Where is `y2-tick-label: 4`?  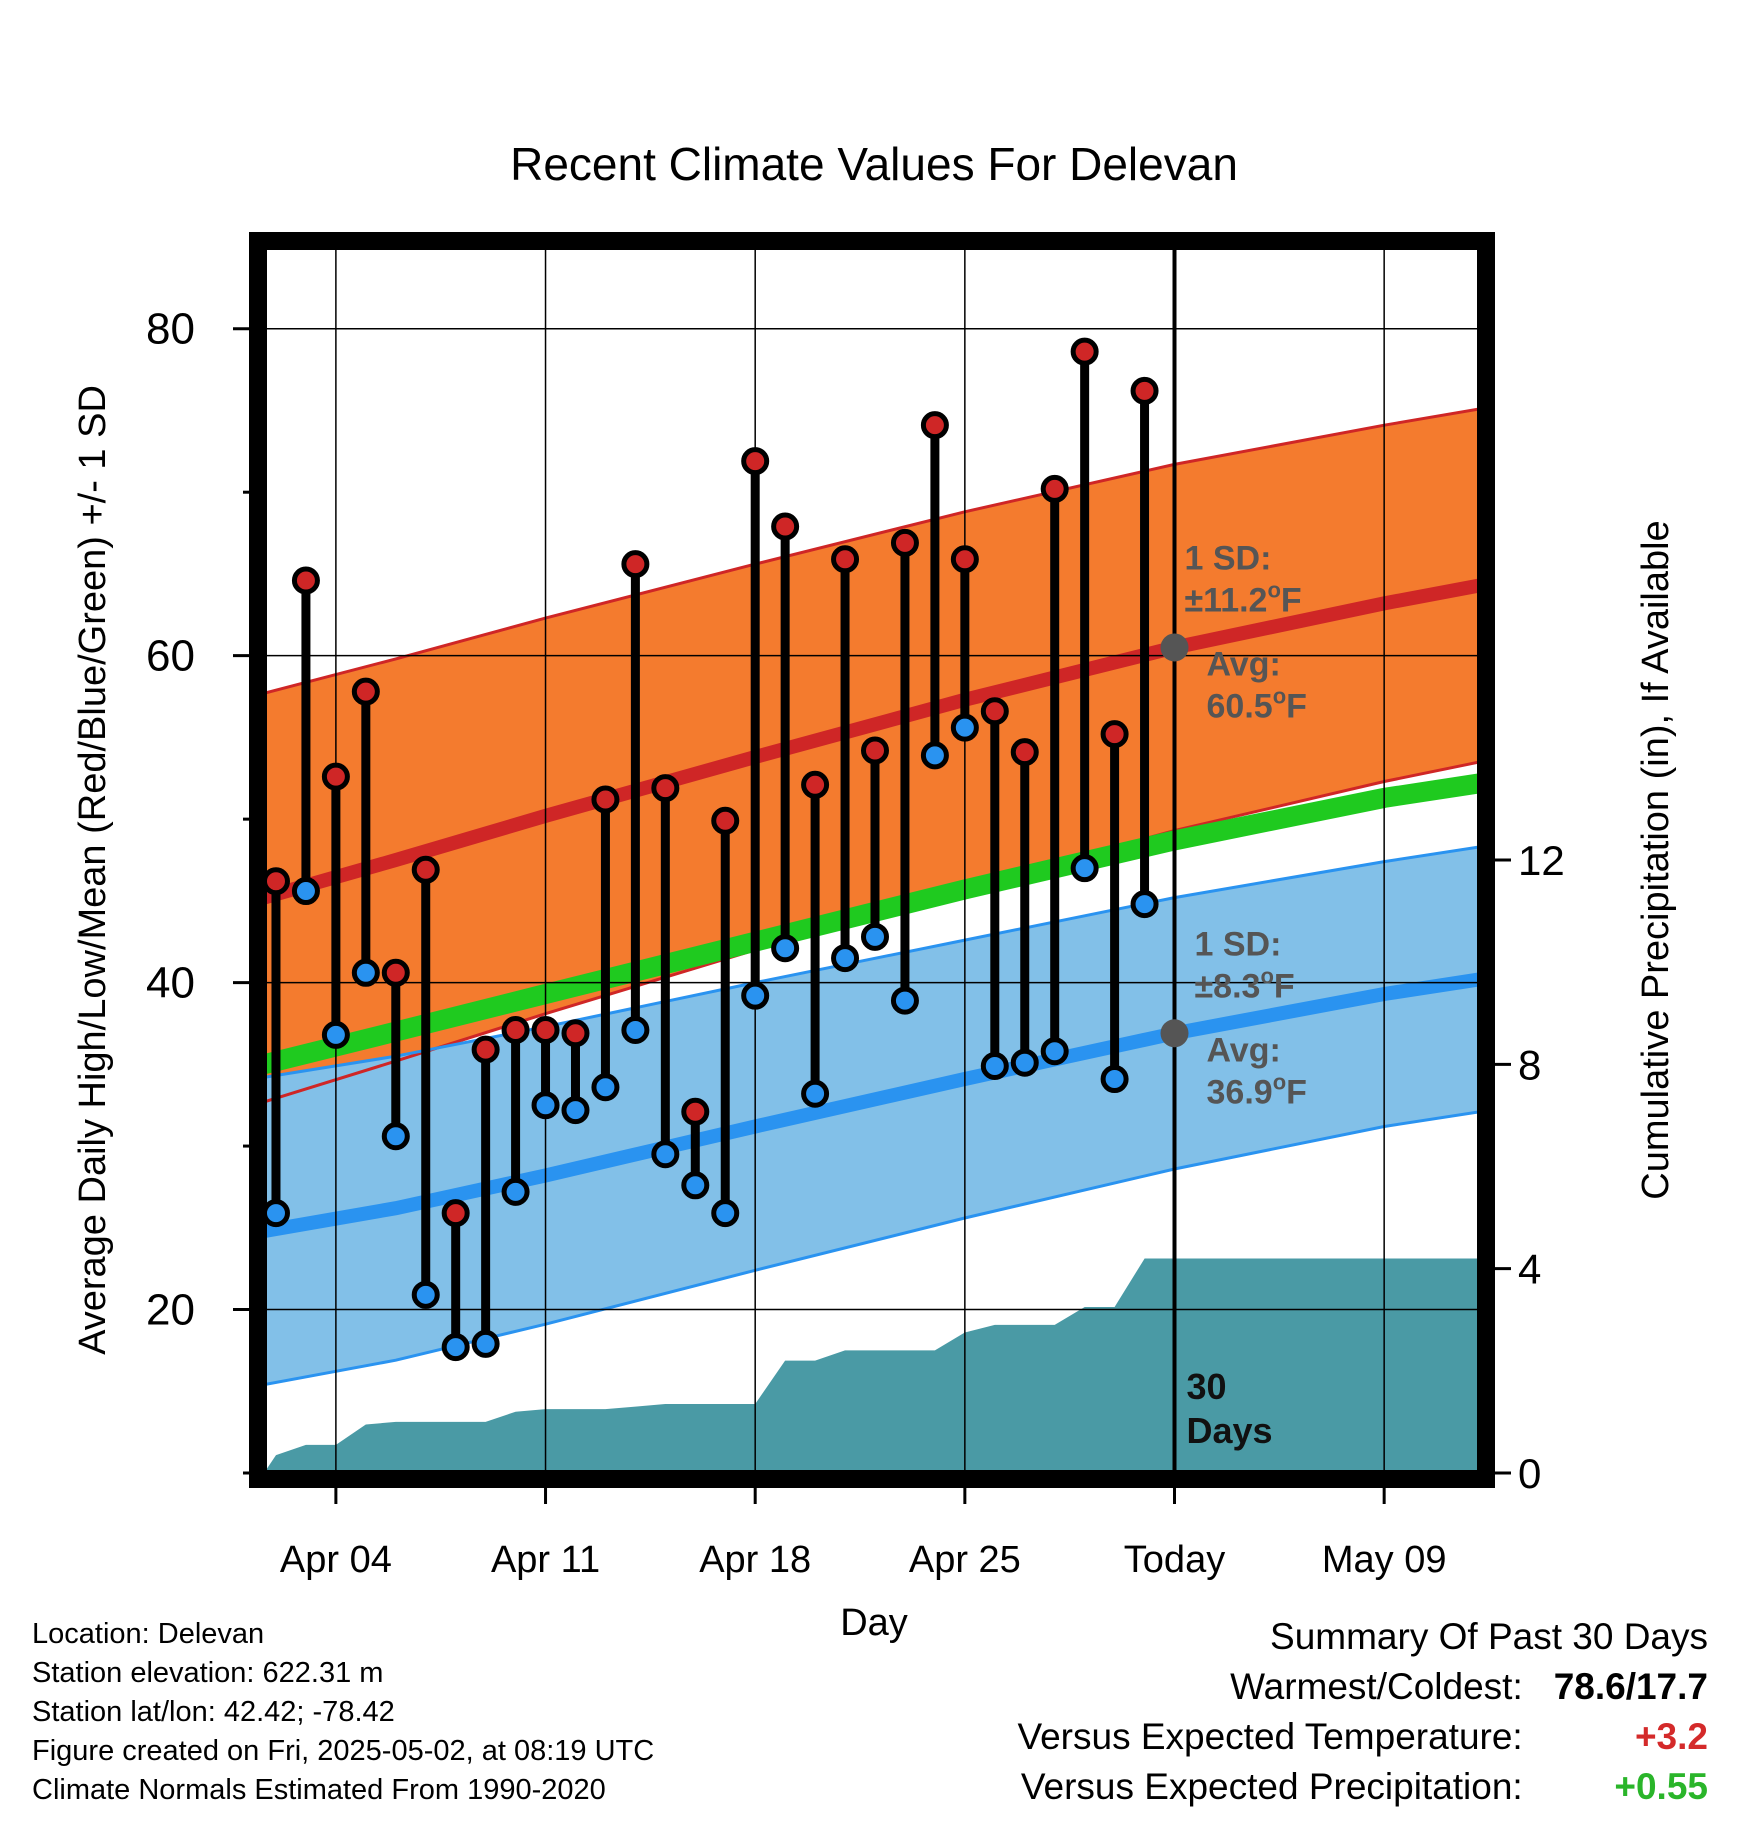 y2-tick-label: 4 is located at coordinates (1529, 1269).